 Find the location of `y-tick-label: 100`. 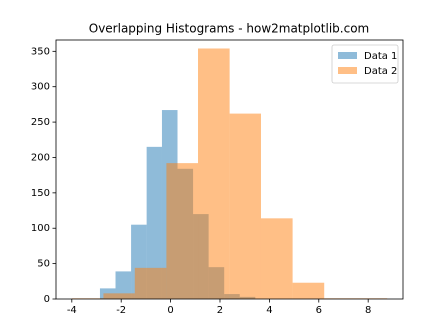

y-tick-label: 100 is located at coordinates (40, 228).